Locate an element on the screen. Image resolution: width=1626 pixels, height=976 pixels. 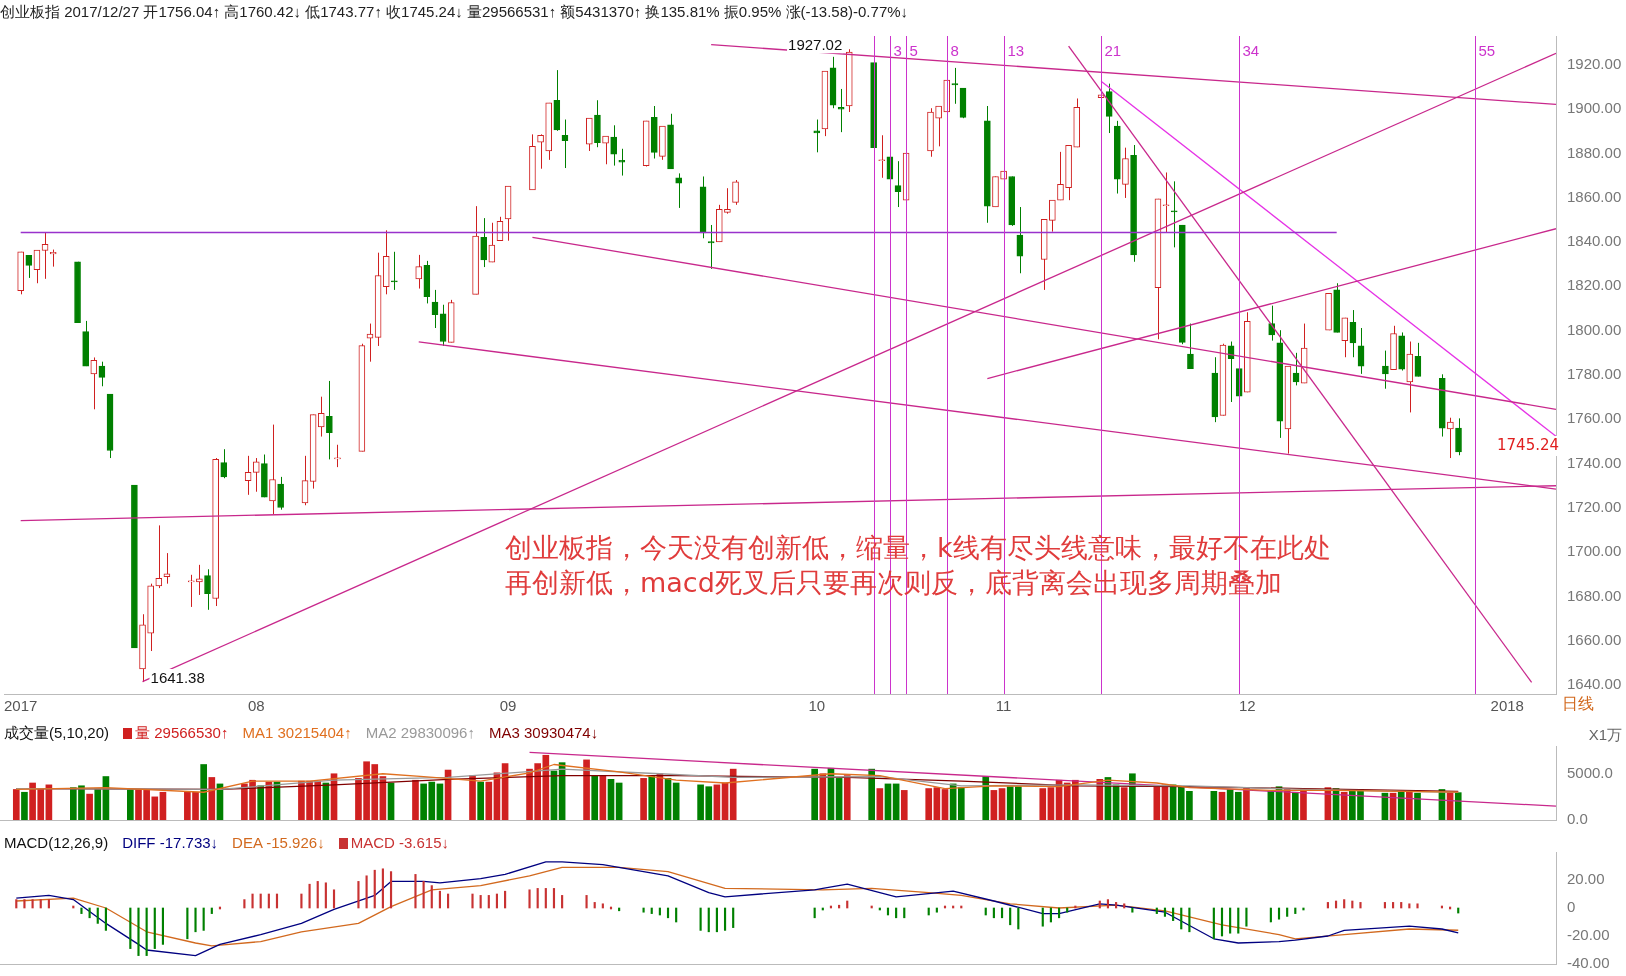
x-tick-label: 09 is located at coordinates (508, 706).